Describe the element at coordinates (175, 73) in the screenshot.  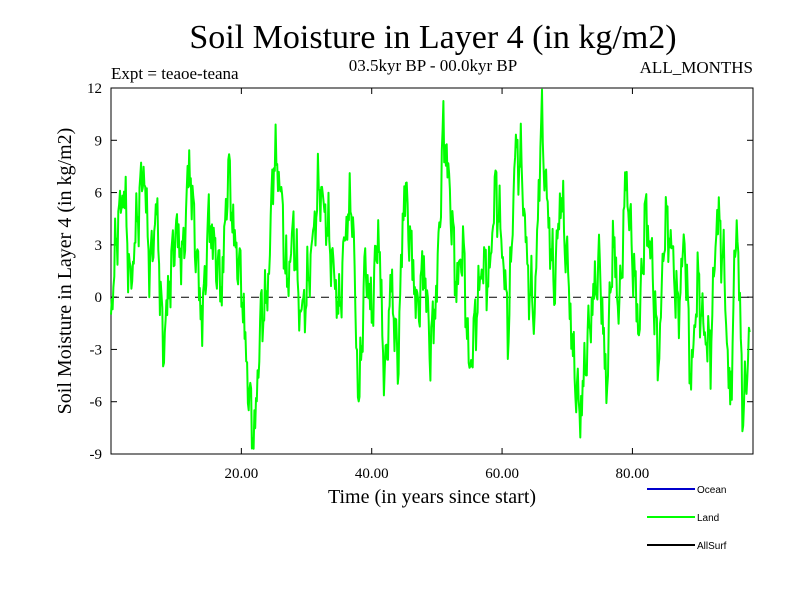
I see `experiment-label: Expt = teaoe-teana` at that location.